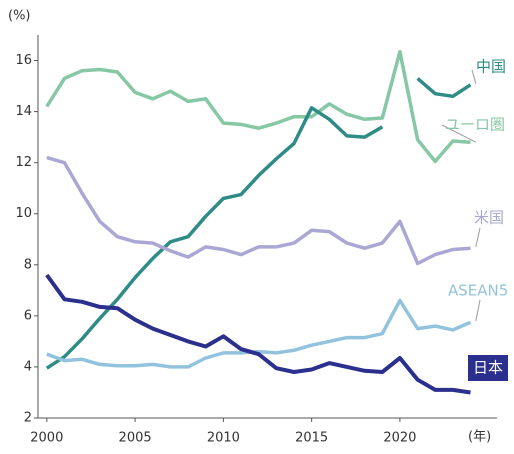  What do you see at coordinates (19, 16) in the screenshot?
I see `y-unit: (%)` at bounding box center [19, 16].